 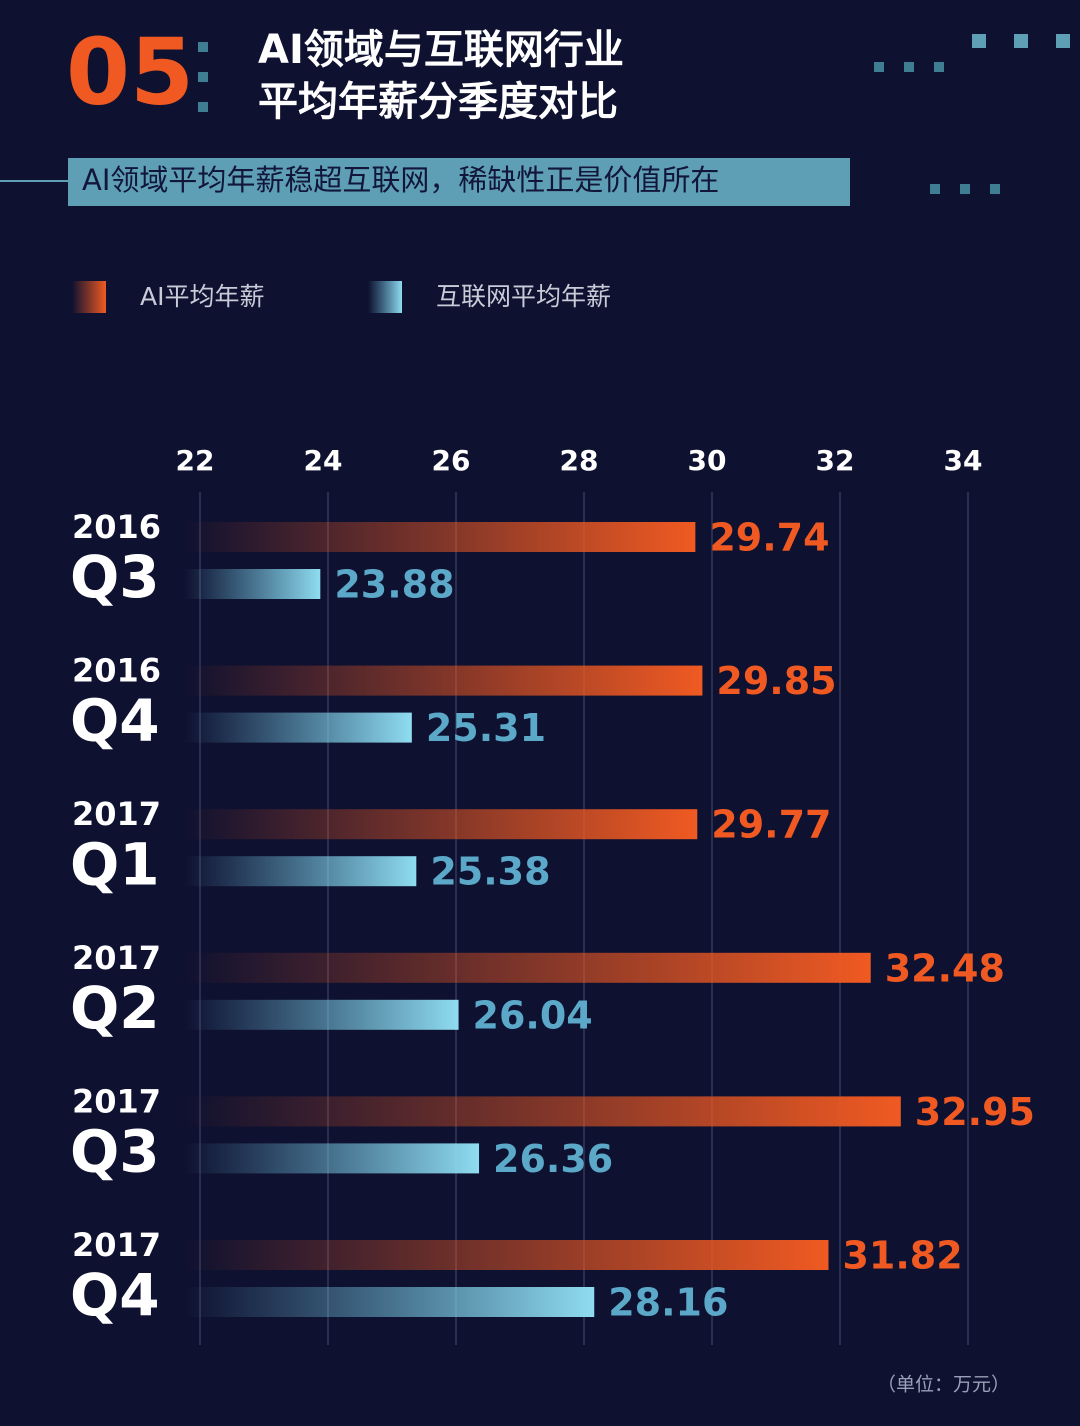 What do you see at coordinates (400, 180) in the screenshot?
I see `subtitle: AI领域平均年薪稳超互联网，稀缺性正是价值所在` at bounding box center [400, 180].